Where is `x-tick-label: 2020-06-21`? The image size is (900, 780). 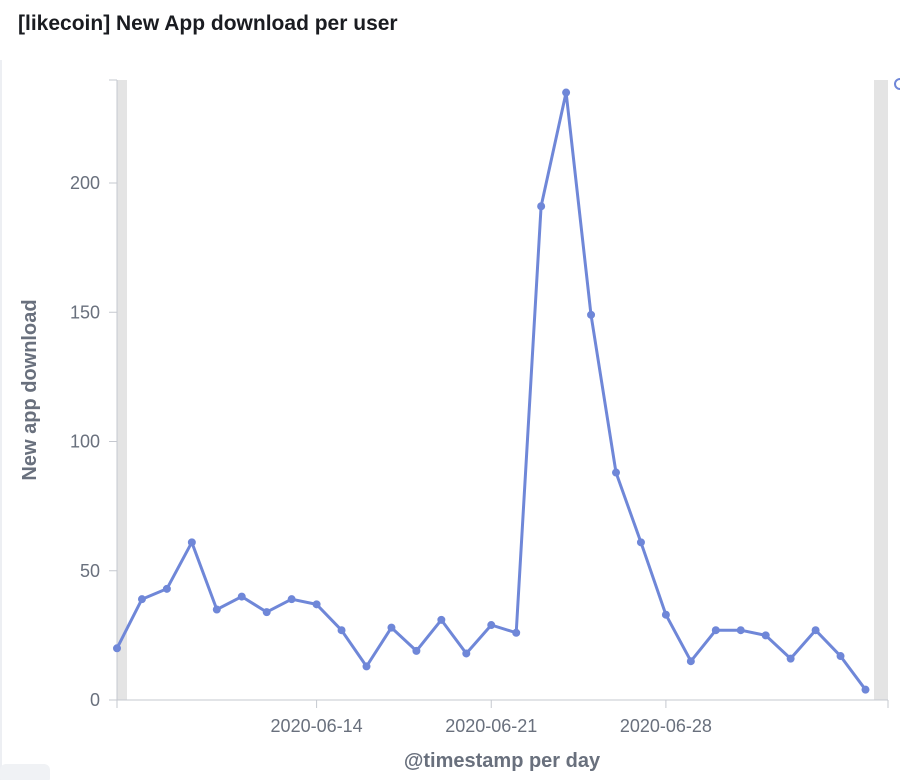
x-tick-label: 2020-06-21 is located at coordinates (491, 726).